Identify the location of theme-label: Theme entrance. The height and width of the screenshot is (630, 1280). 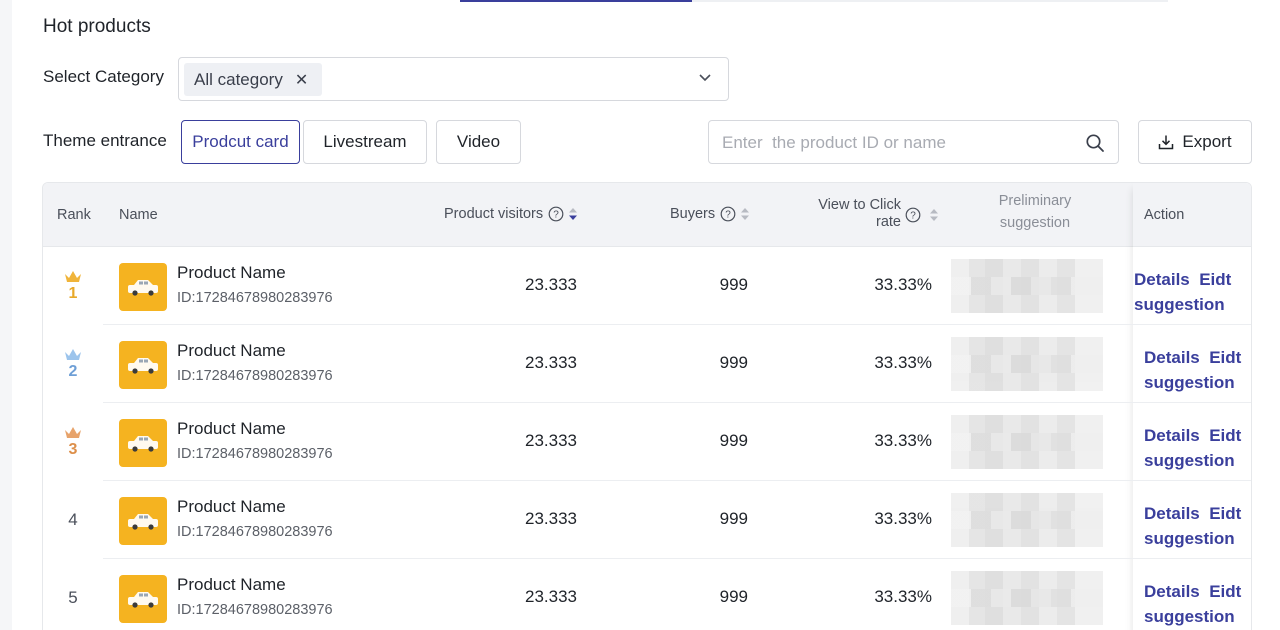
(105, 140).